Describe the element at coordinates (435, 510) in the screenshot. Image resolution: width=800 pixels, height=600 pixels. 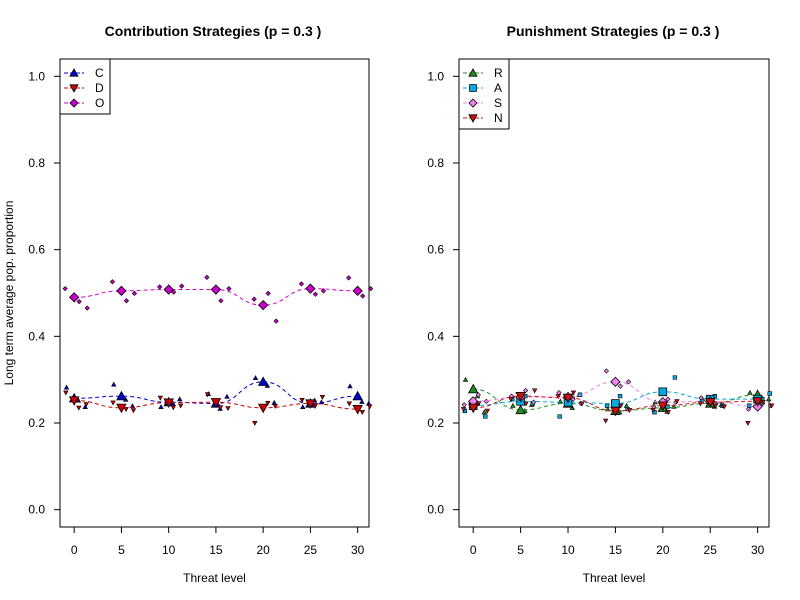
I see `y-tick-label: 0.0` at that location.